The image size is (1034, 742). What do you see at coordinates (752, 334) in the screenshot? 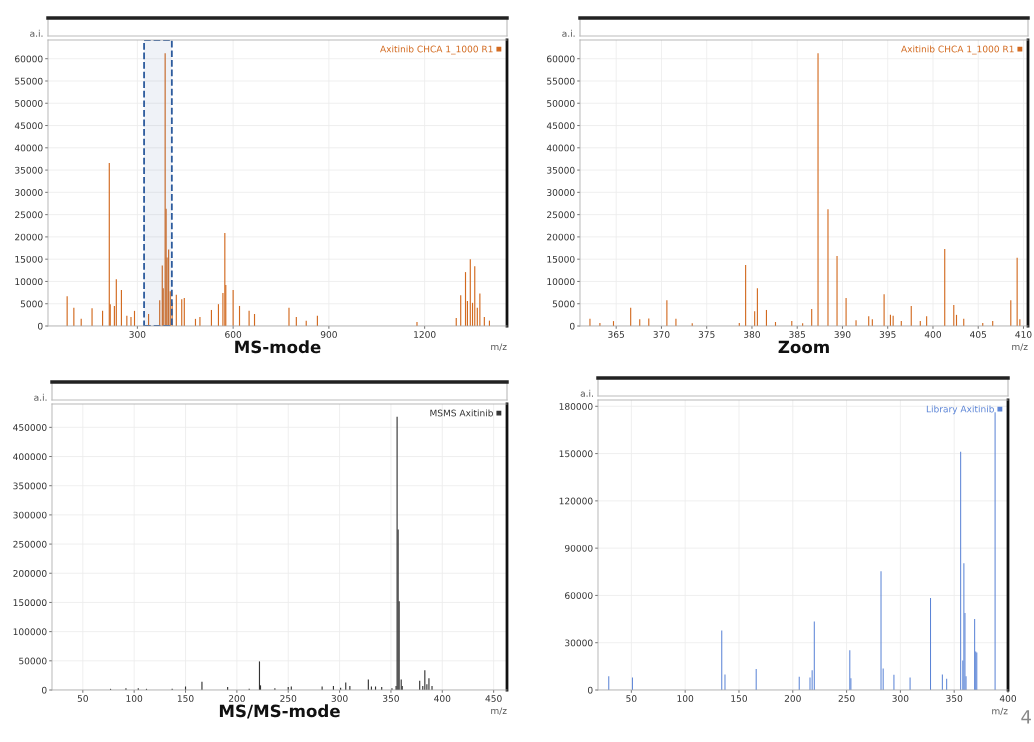
I see `x-tick-label: 380` at bounding box center [752, 334].